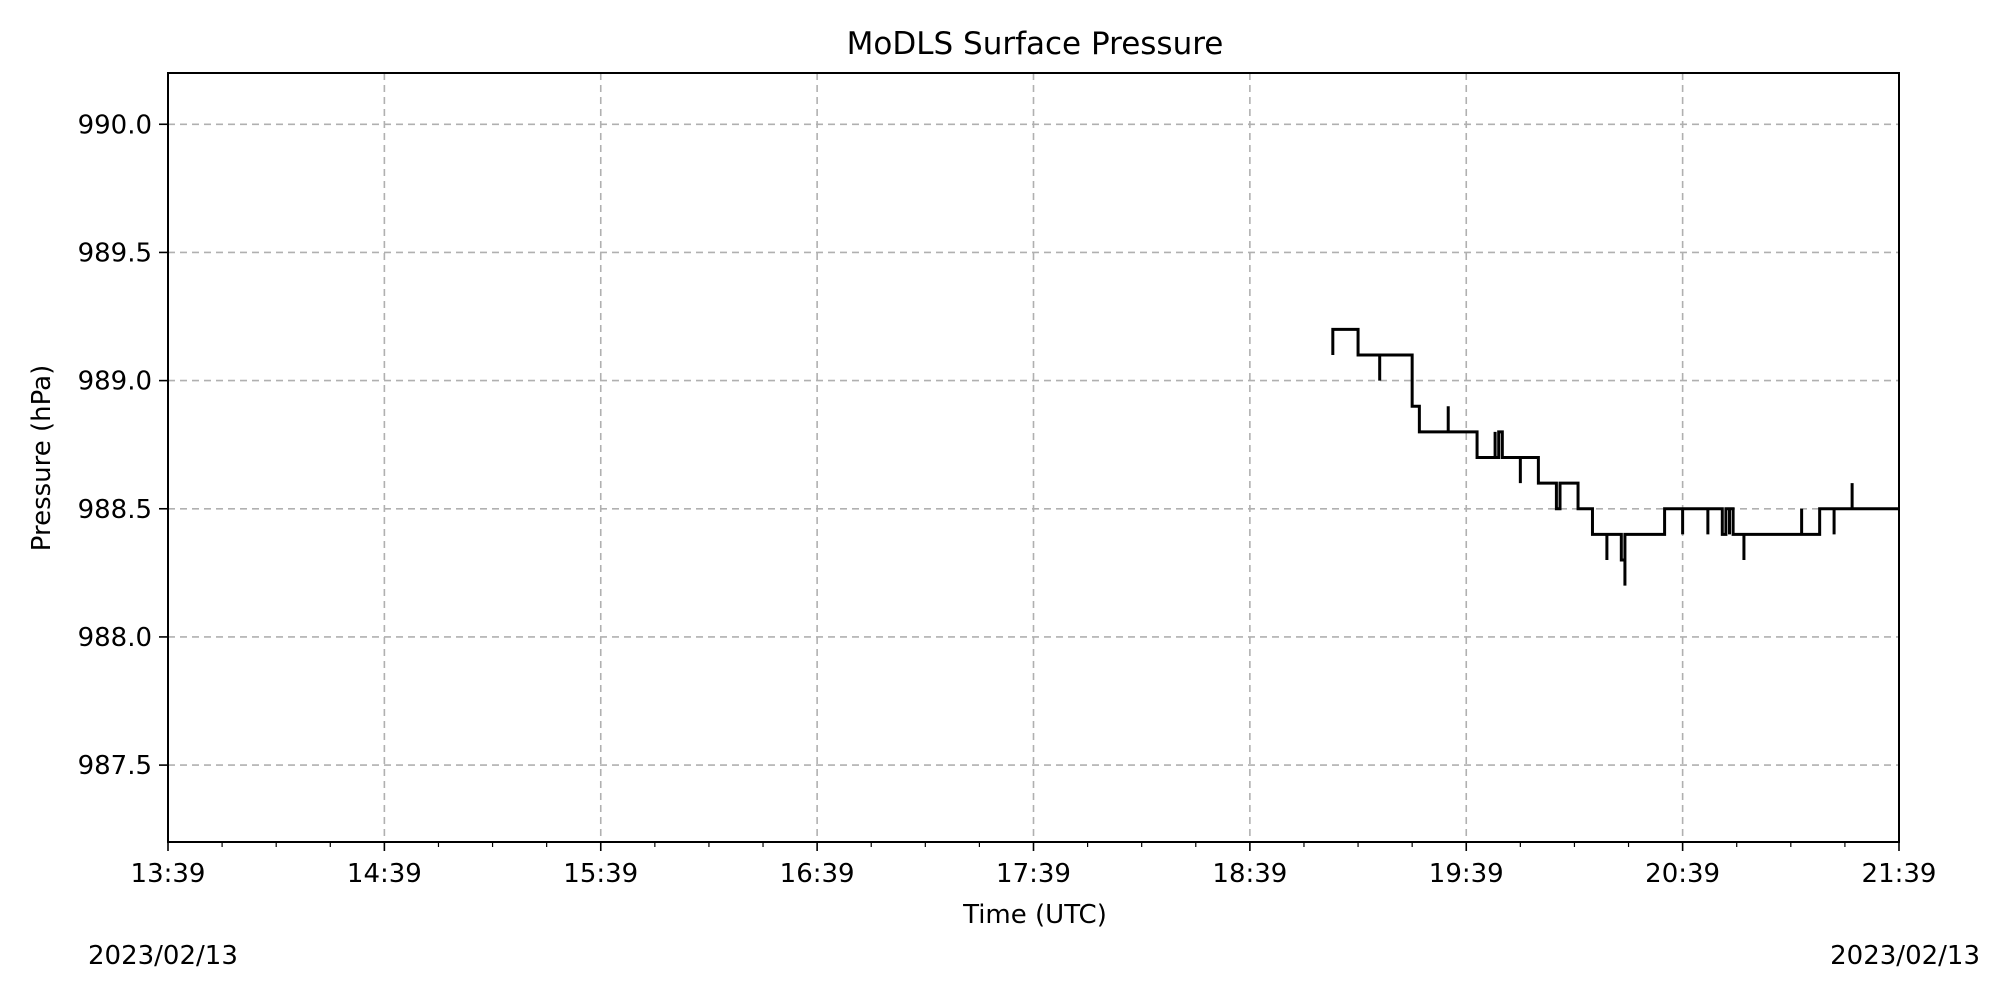 Image resolution: width=2000 pixels, height=1000 pixels. What do you see at coordinates (1899, 874) in the screenshot?
I see `x-tick-label: 21:39` at bounding box center [1899, 874].